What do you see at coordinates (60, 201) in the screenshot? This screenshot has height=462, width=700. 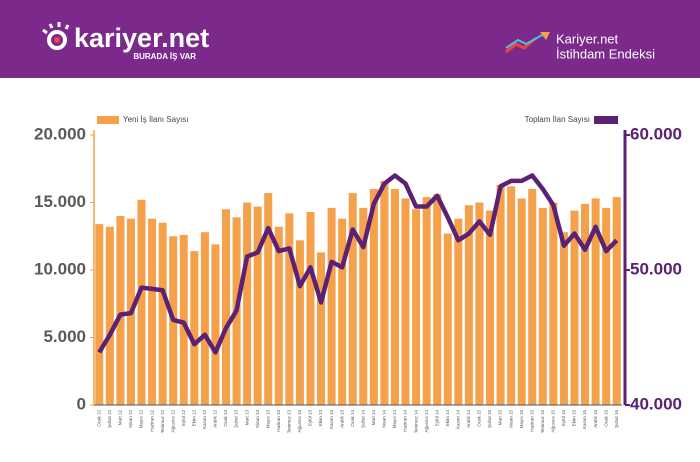 I see `y-tick-label: 15.000` at bounding box center [60, 201].